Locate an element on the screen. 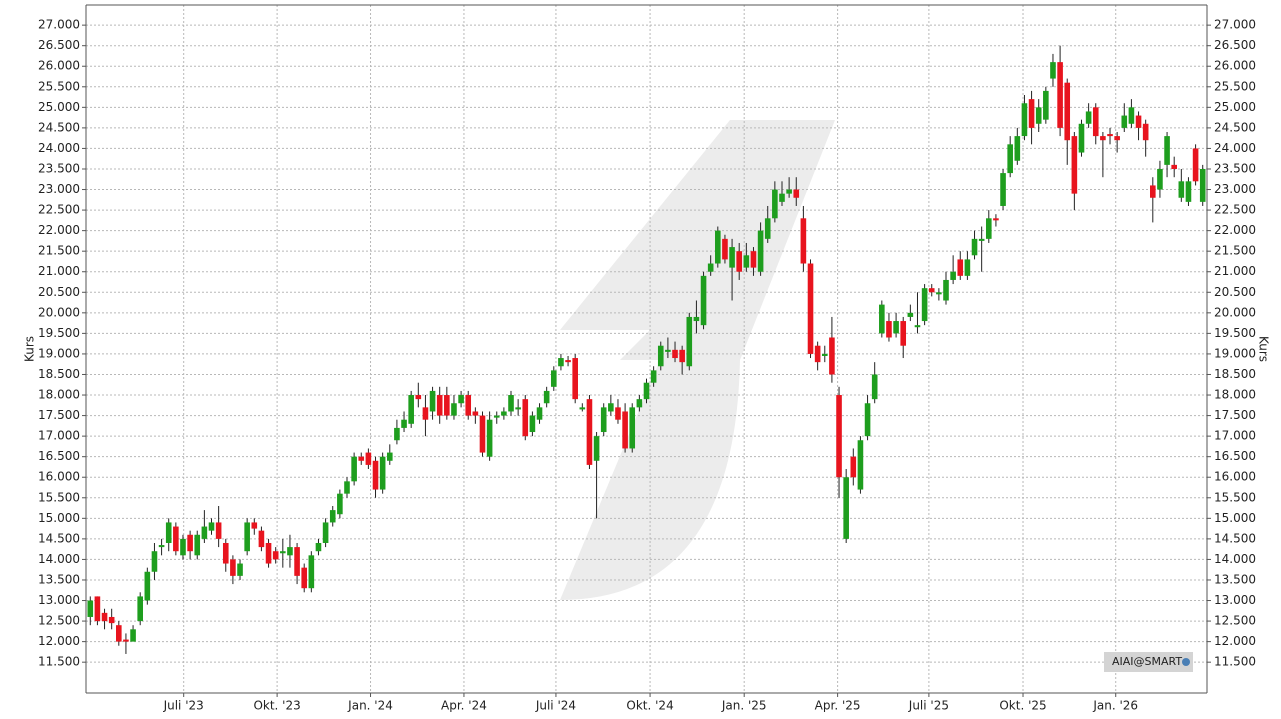  y-tick-label: 22.500 is located at coordinates (59, 210).